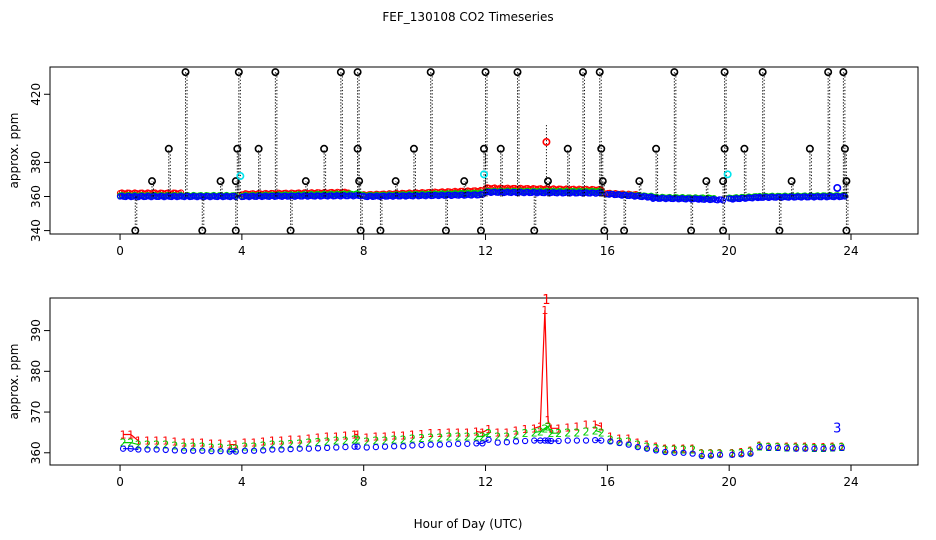 The width and height of the screenshot is (936, 540). Describe the element at coordinates (729, 482) in the screenshot. I see `x-tick-label: 20` at that location.